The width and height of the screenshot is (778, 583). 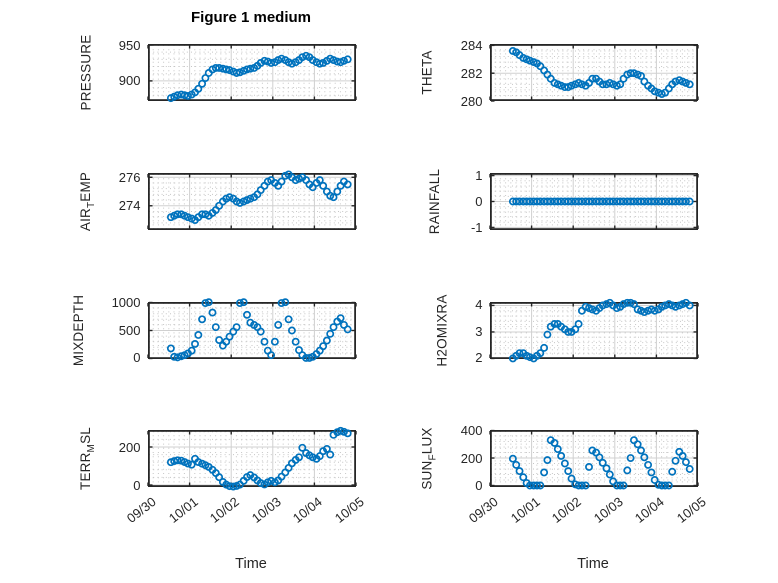 I want to click on y-tick-label: 2, so click(x=479, y=358).